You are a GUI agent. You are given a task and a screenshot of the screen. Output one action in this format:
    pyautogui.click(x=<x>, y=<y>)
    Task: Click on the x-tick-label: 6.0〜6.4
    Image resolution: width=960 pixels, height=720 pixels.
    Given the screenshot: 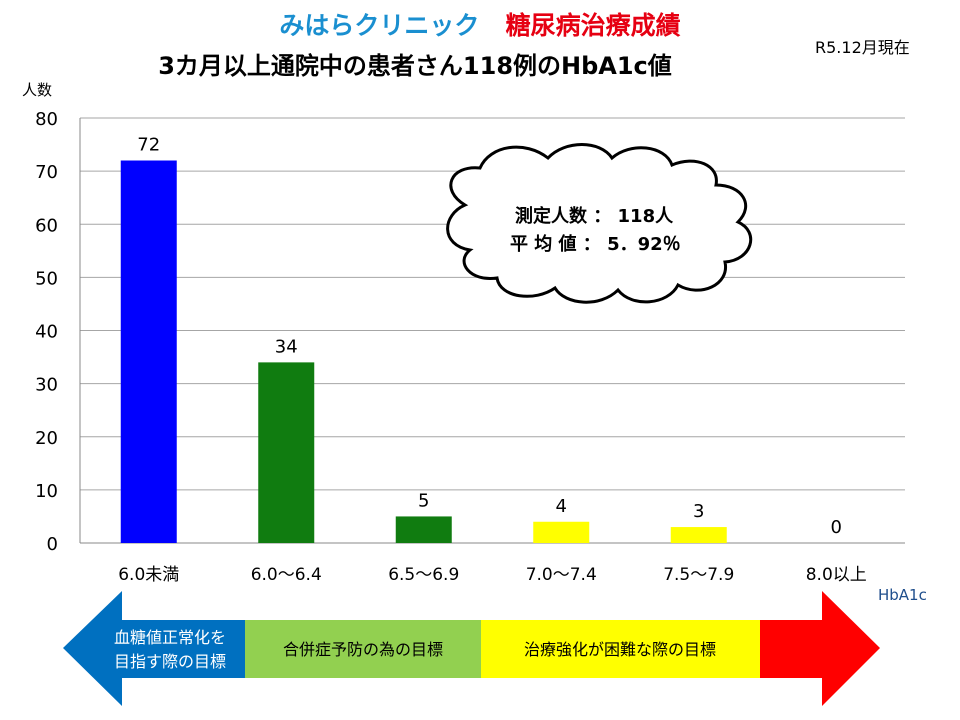 What is the action you would take?
    pyautogui.click(x=286, y=575)
    